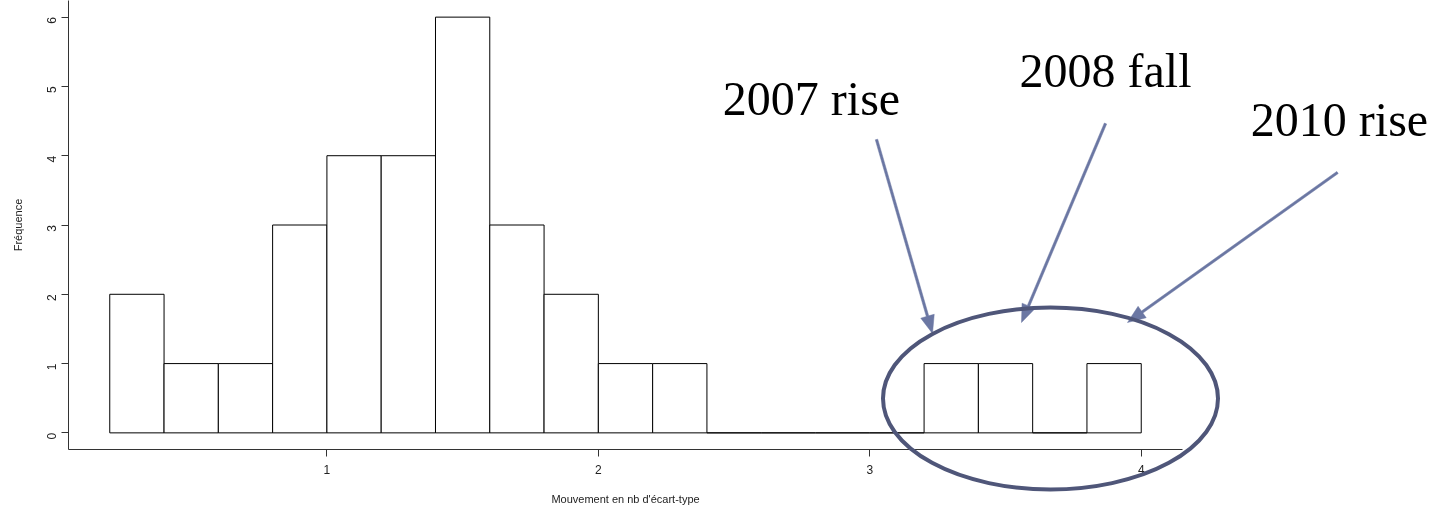  What do you see at coordinates (52, 159) in the screenshot?
I see `y-tick-label: 4` at bounding box center [52, 159].